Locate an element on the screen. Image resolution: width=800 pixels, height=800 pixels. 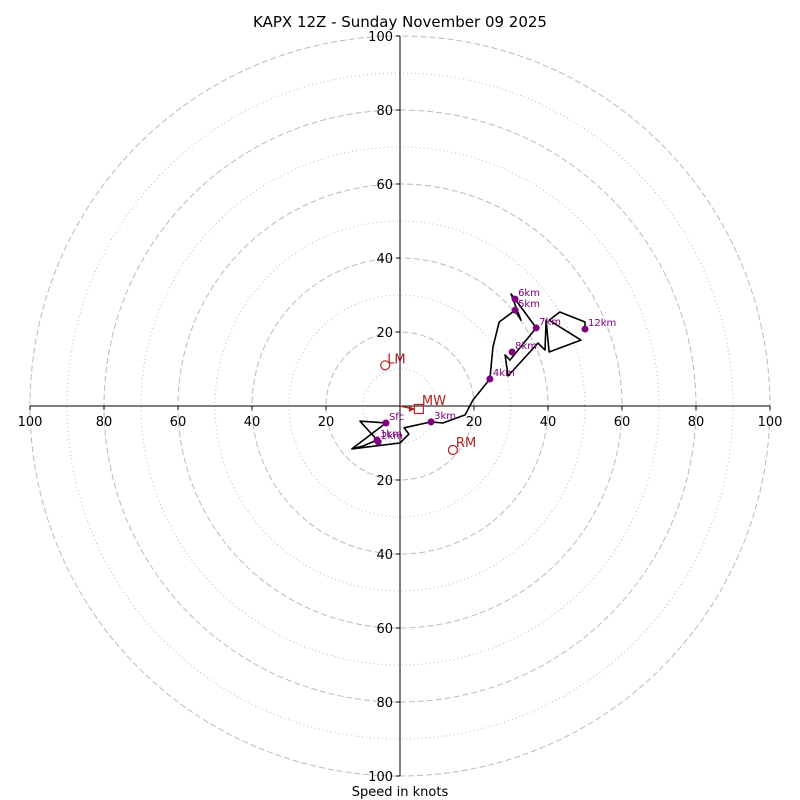
right-mover-marker is located at coordinates (453, 450).